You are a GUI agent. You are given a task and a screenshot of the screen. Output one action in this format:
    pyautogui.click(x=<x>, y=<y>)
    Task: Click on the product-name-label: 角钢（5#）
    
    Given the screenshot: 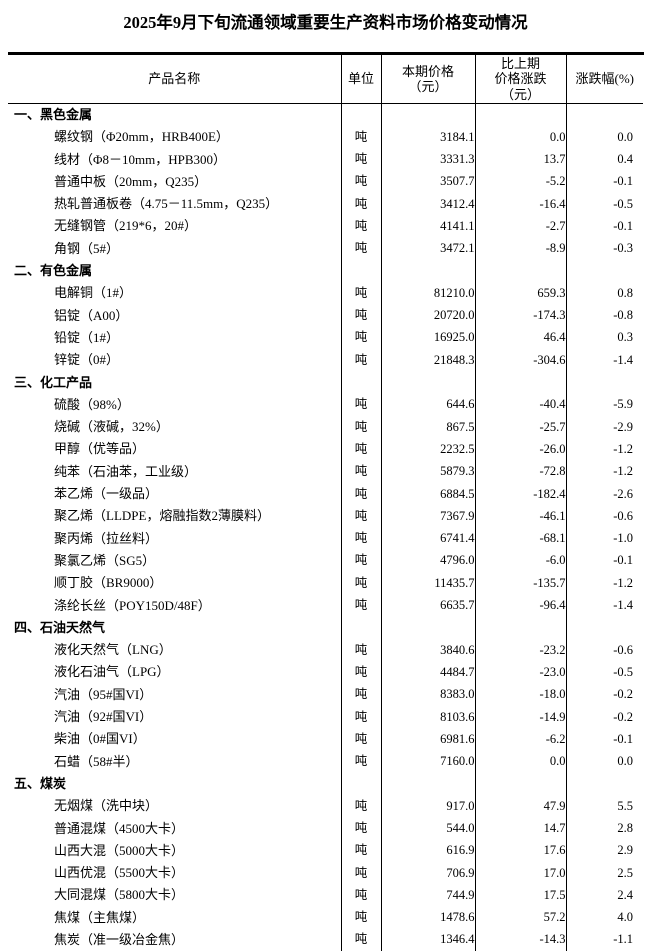 What is the action you would take?
    pyautogui.click(x=63, y=248)
    